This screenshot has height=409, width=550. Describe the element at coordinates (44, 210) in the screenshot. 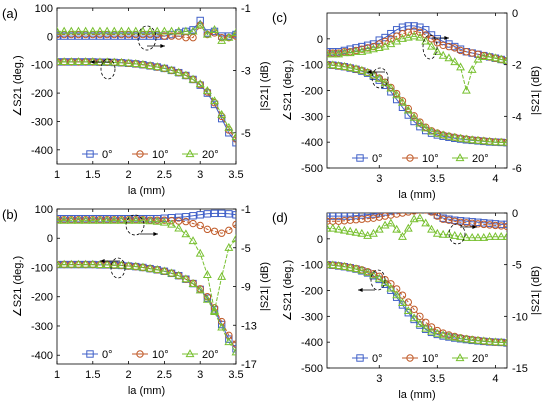

I see `y-left-tick-label: 100` at that location.